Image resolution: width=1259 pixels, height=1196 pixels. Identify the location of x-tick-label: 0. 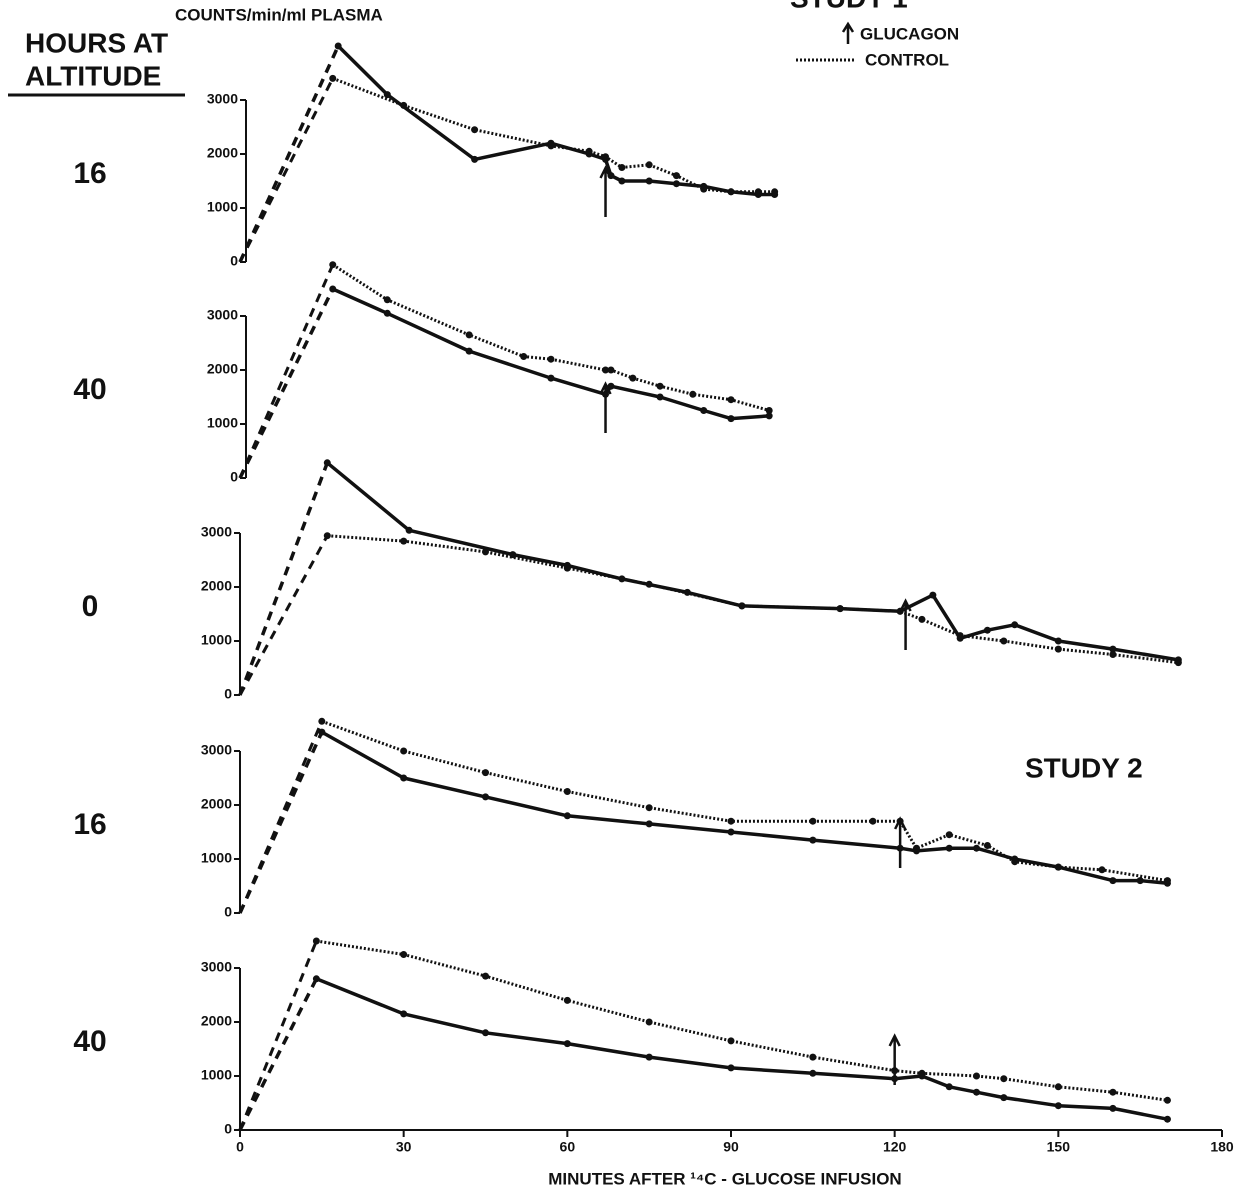
(240, 1147).